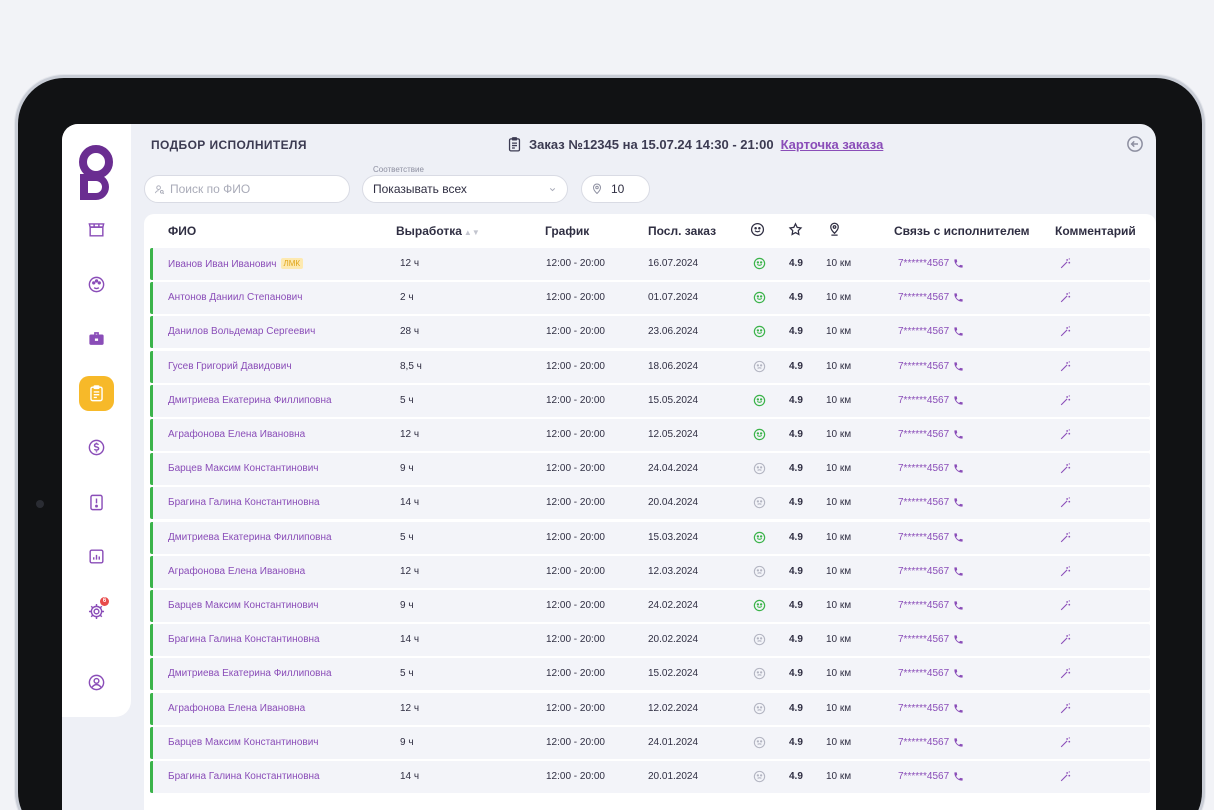 Image resolution: width=1214 pixels, height=810 pixels. I want to click on sidebar-item-palette, so click(96, 284).